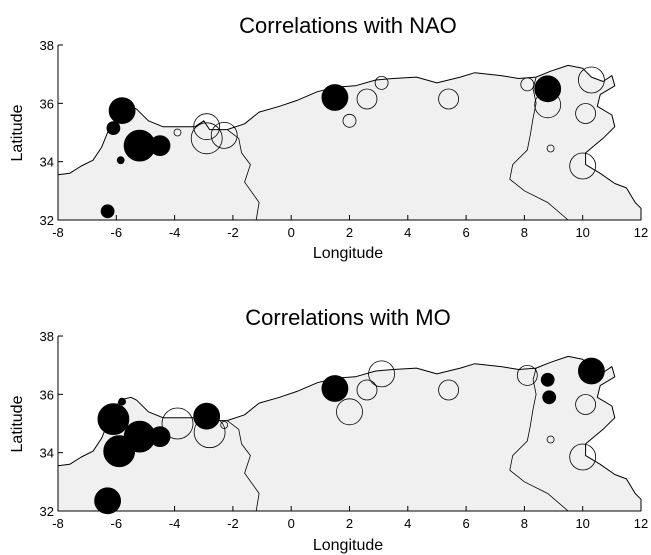 The height and width of the screenshot is (555, 651). What do you see at coordinates (407, 523) in the screenshot?
I see `mo-x-tick-label: 4` at bounding box center [407, 523].